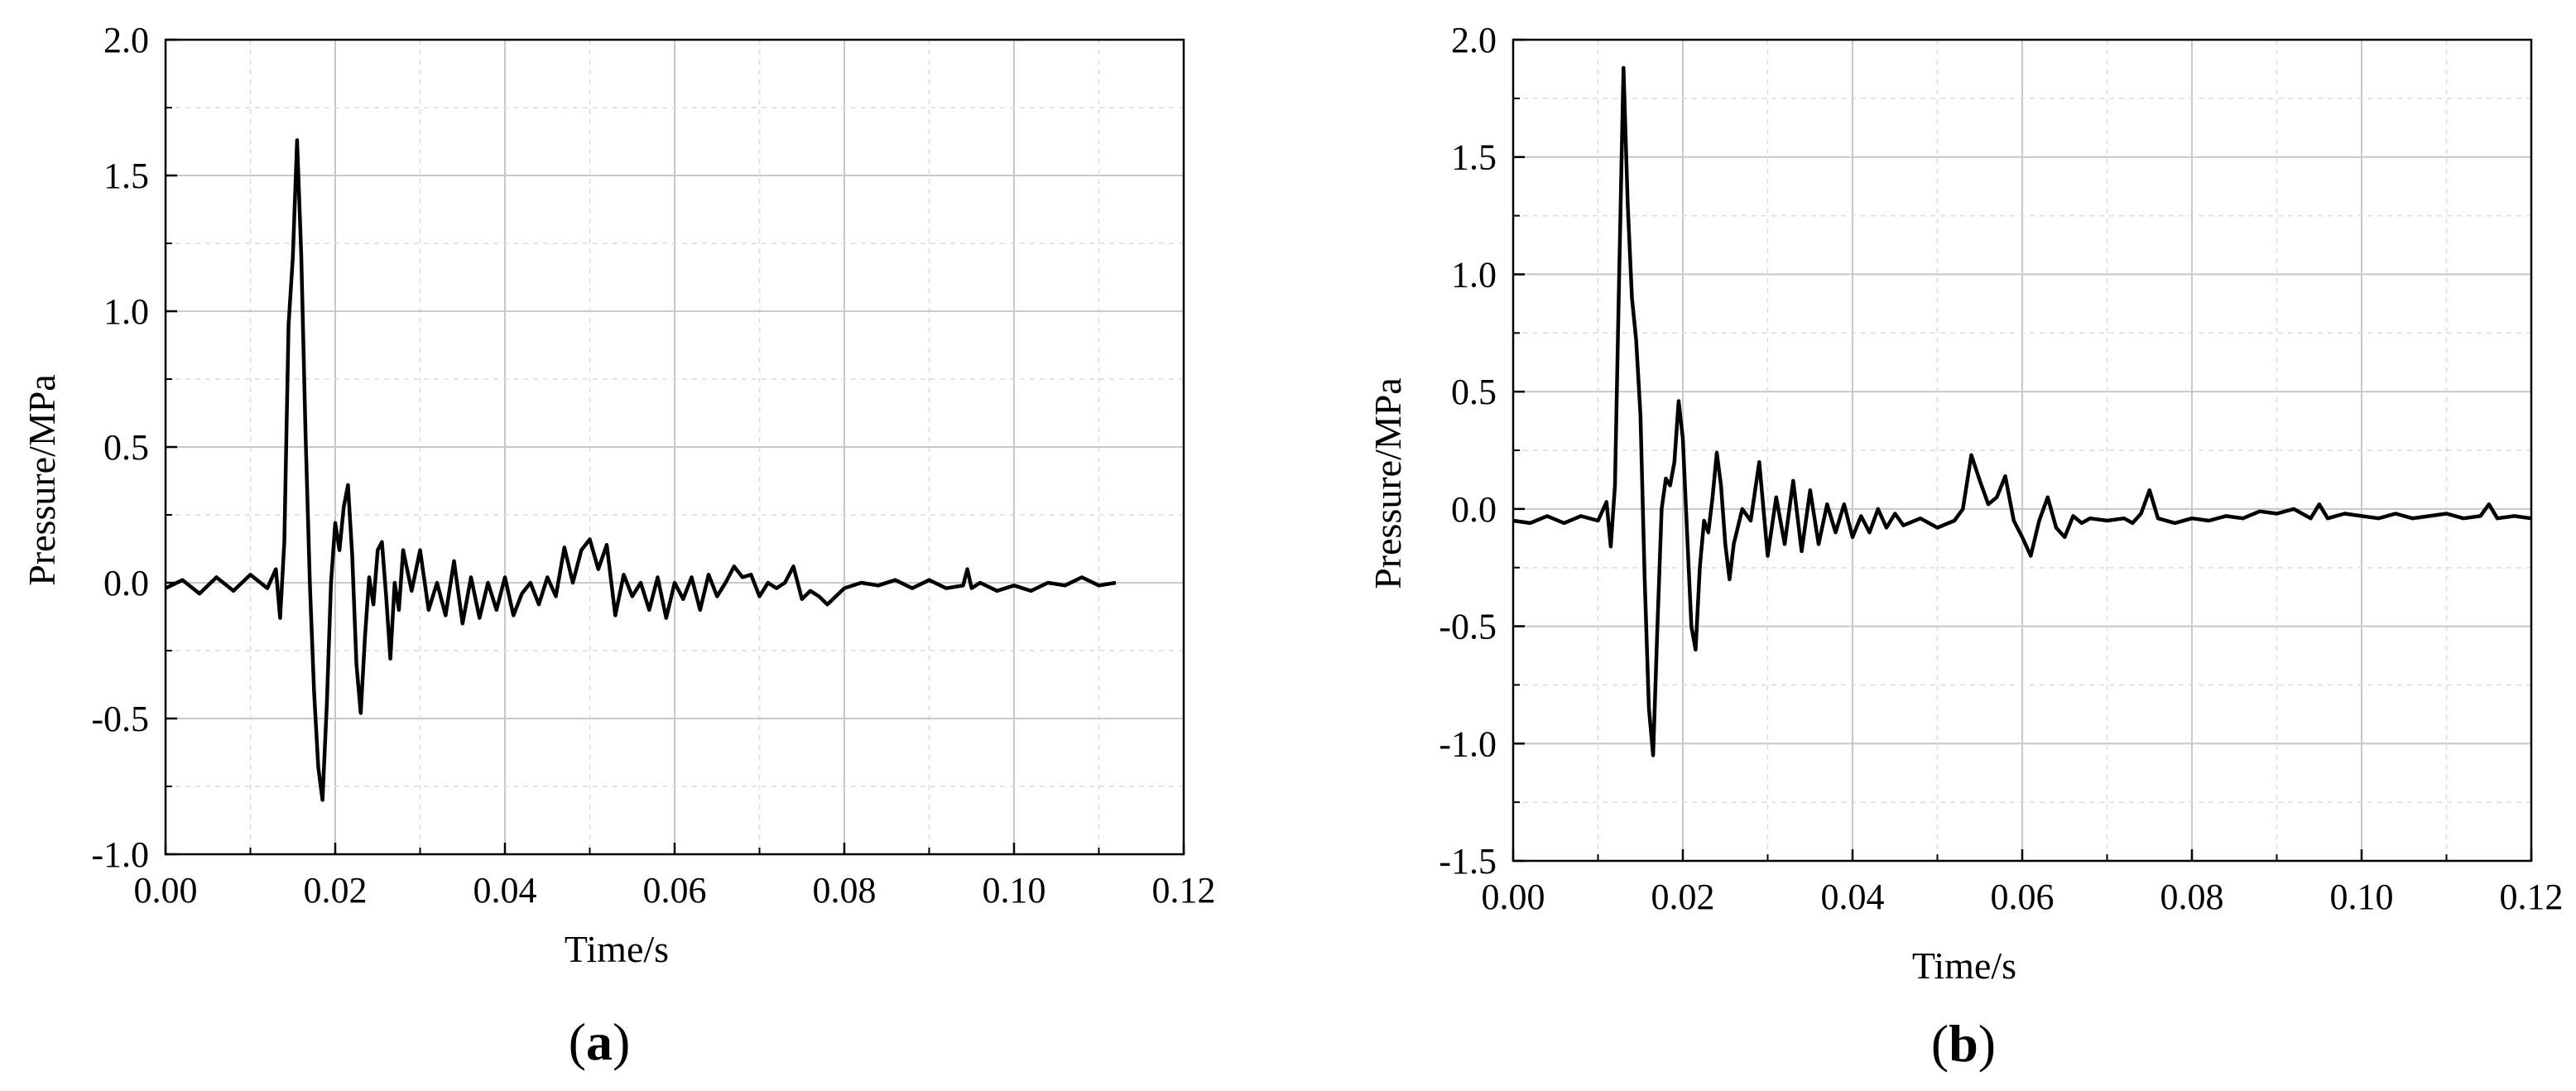  Describe the element at coordinates (166, 890) in the screenshot. I see `x-tick-label-a: 0.00` at that location.